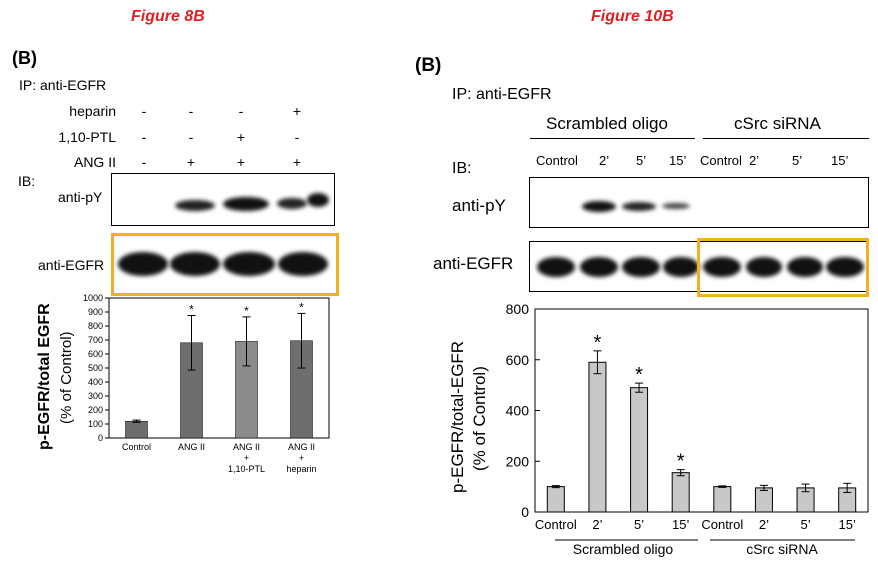 This screenshot has height=567, width=878. I want to click on figure-8b-ip-label: IP: anti-EGFR, so click(63, 85).